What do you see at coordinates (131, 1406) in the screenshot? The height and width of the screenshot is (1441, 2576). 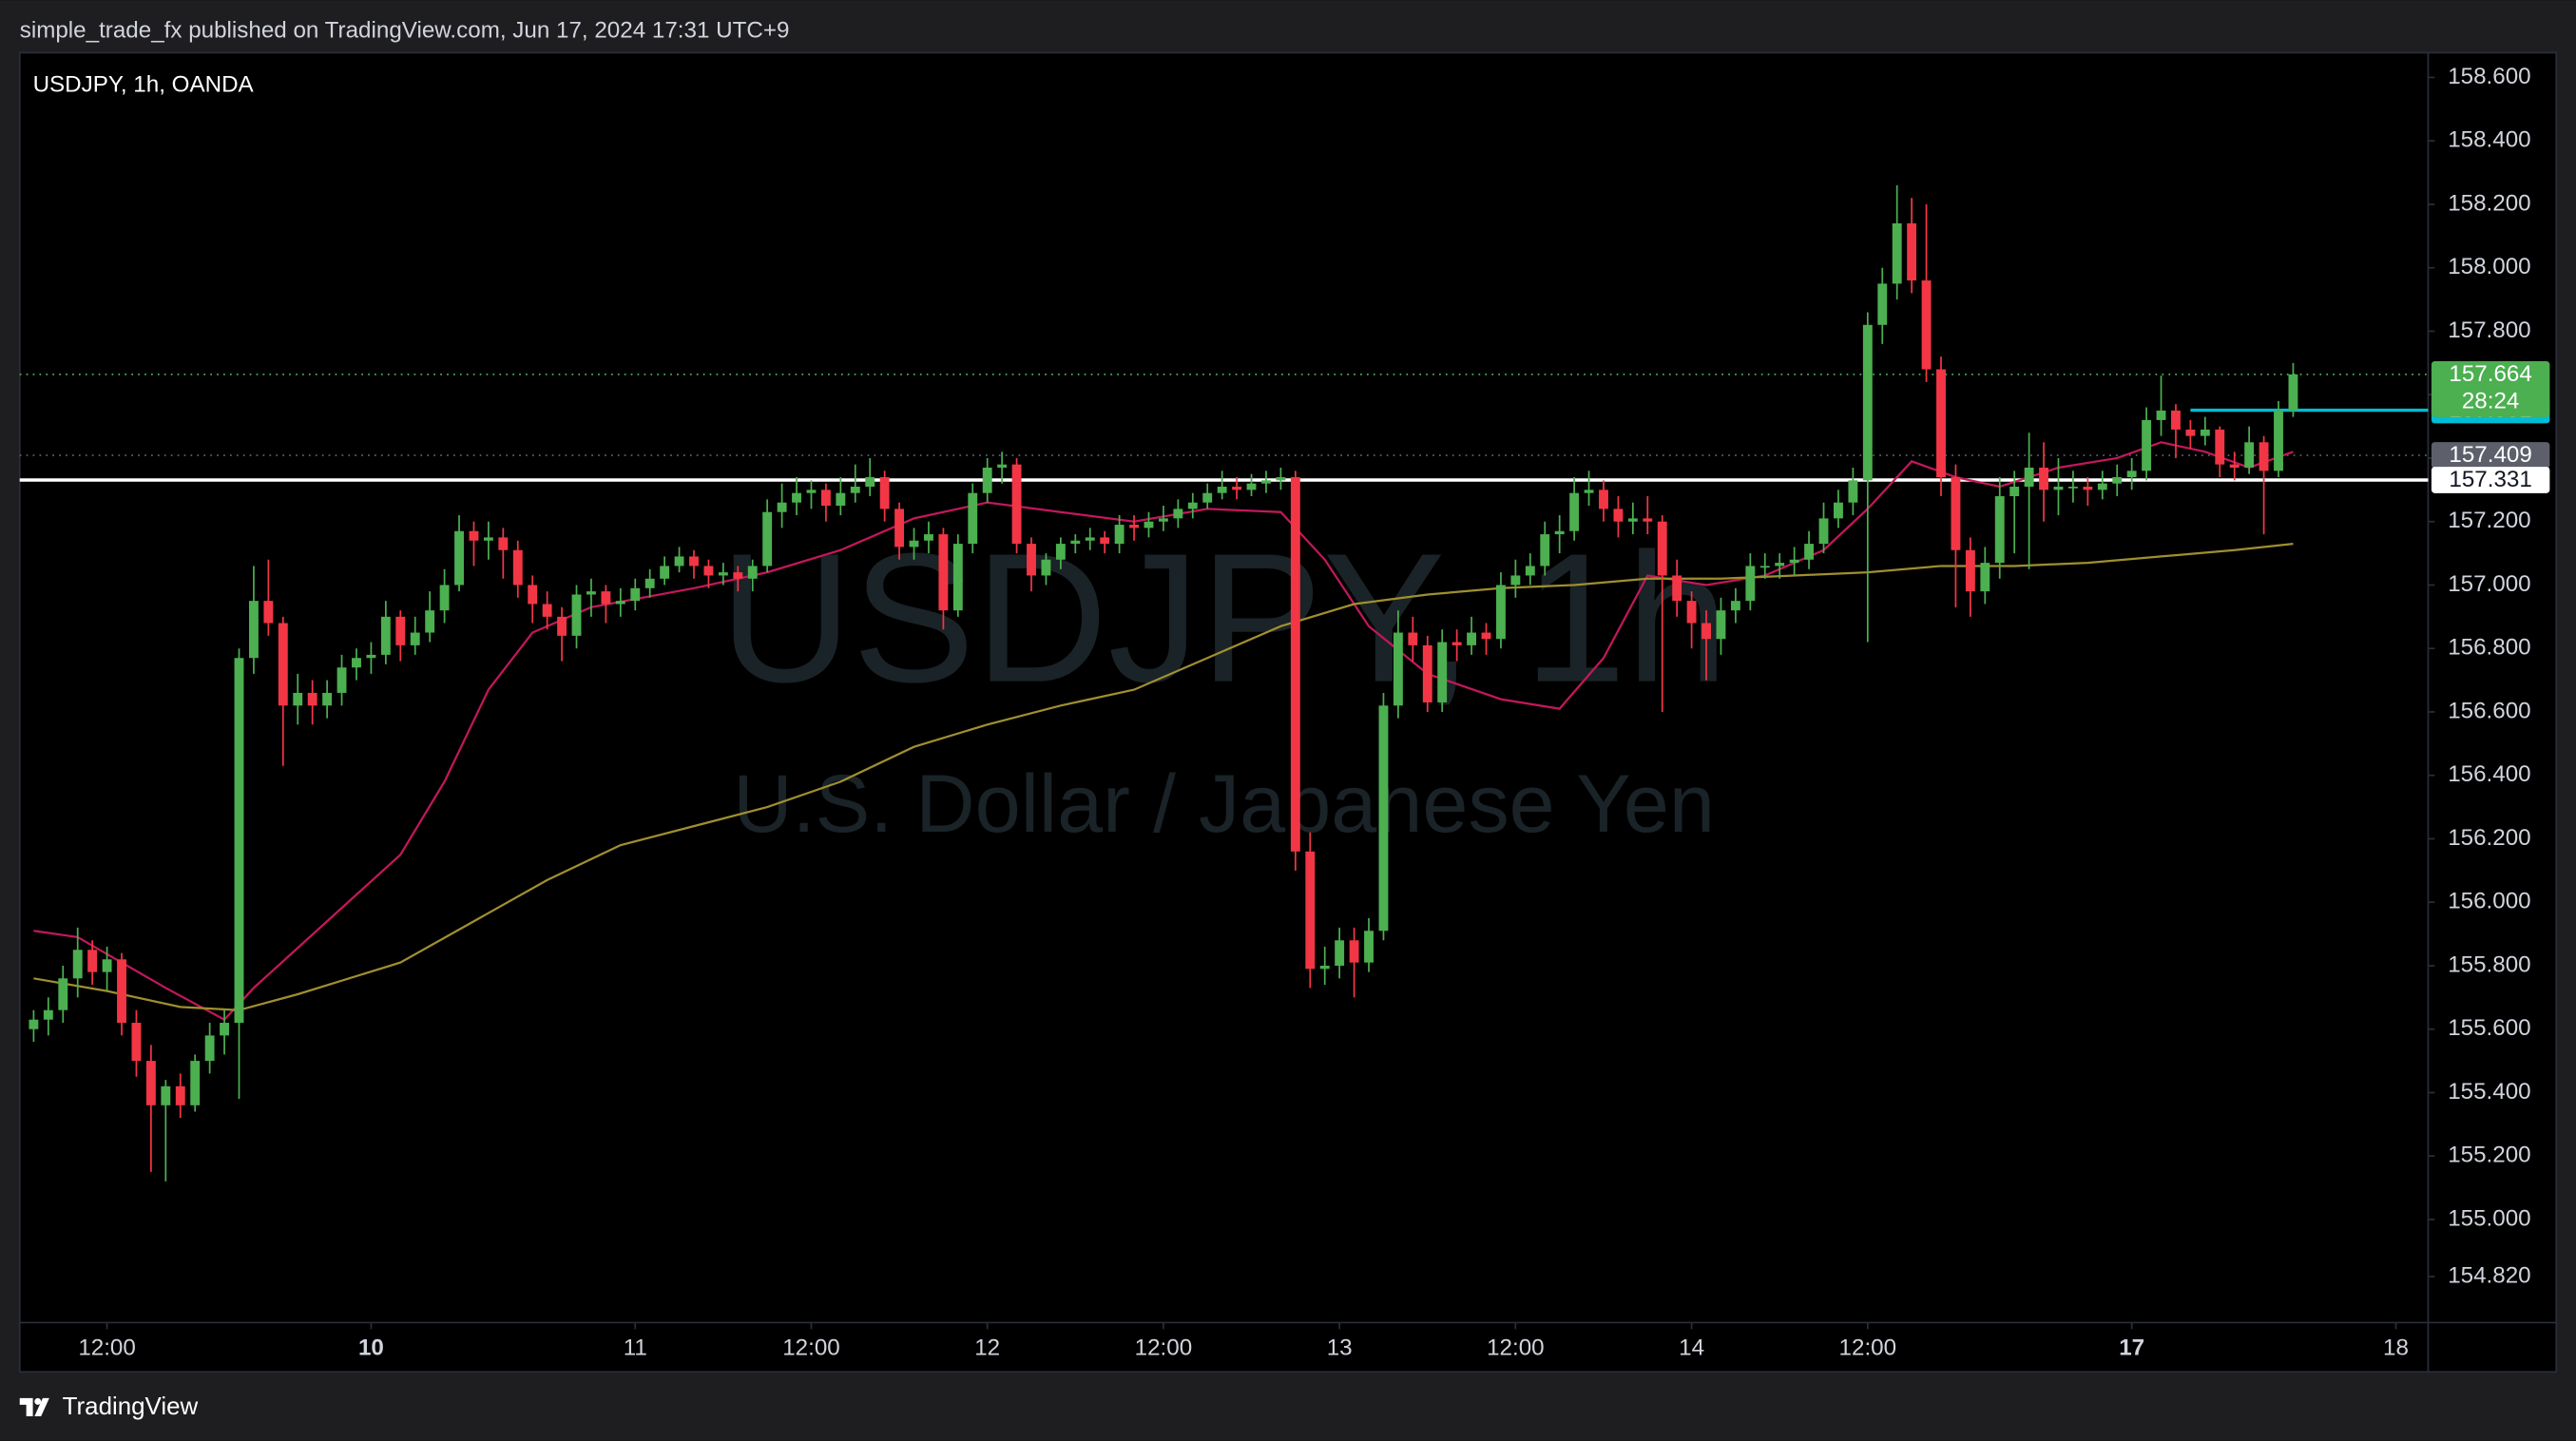 I see `brand: TradingView` at bounding box center [131, 1406].